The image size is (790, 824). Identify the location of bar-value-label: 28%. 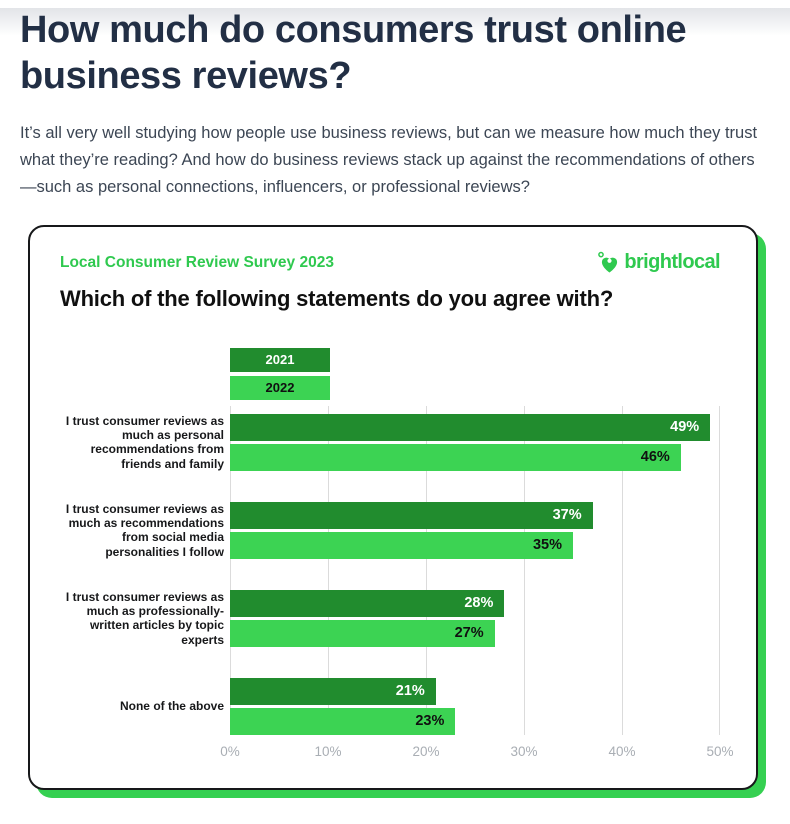
(479, 603).